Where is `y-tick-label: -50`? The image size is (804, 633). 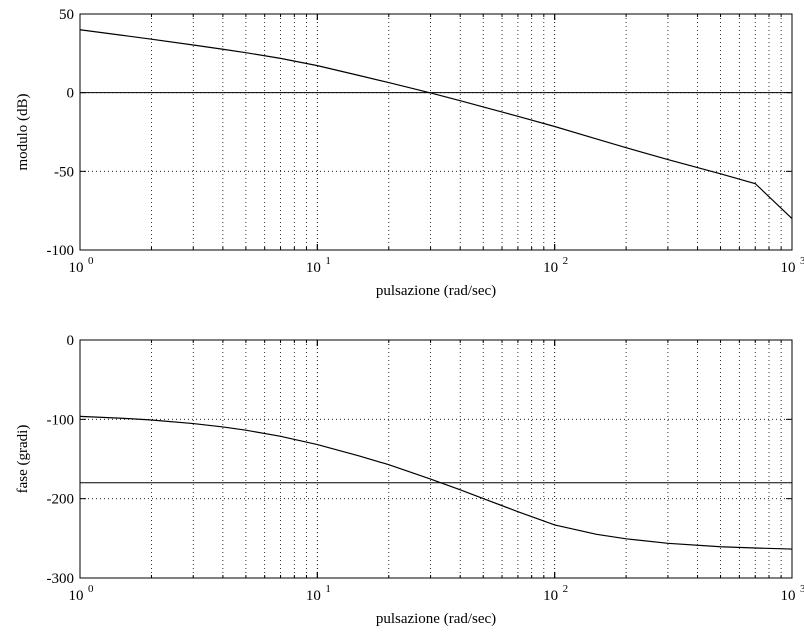 y-tick-label: -50 is located at coordinates (64, 172).